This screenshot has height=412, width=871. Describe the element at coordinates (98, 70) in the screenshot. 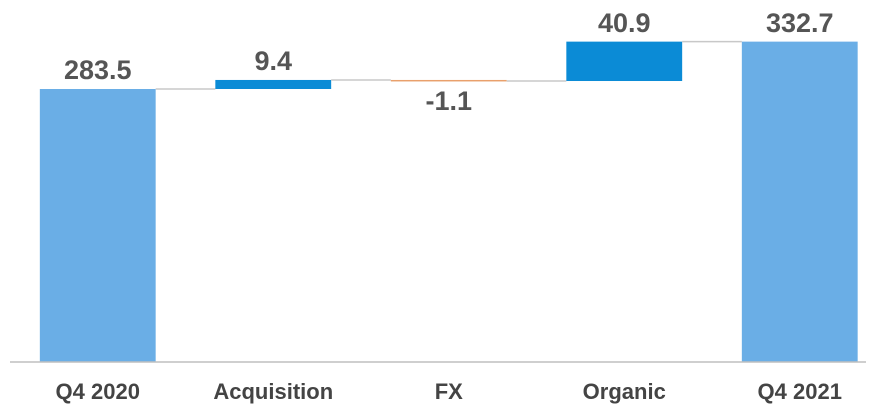

I see `value-label: 283.5` at that location.